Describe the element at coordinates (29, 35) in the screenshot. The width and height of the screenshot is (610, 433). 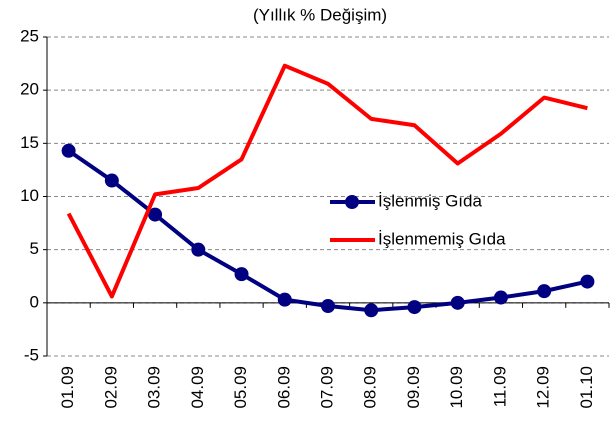
I see `y-tick-label: 25` at that location.